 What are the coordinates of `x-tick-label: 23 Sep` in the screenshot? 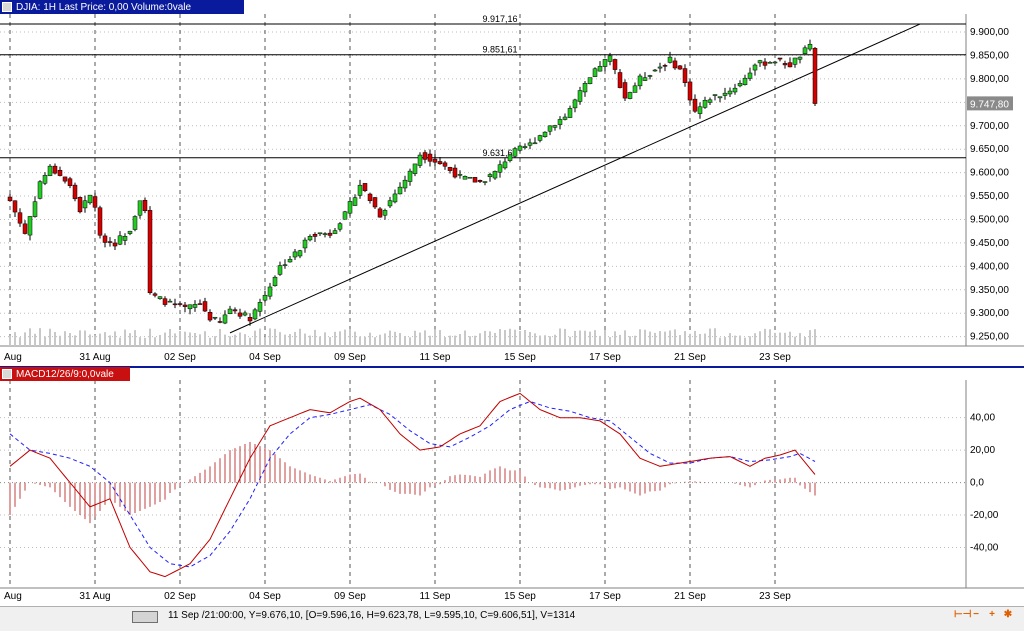 It's located at (775, 596).